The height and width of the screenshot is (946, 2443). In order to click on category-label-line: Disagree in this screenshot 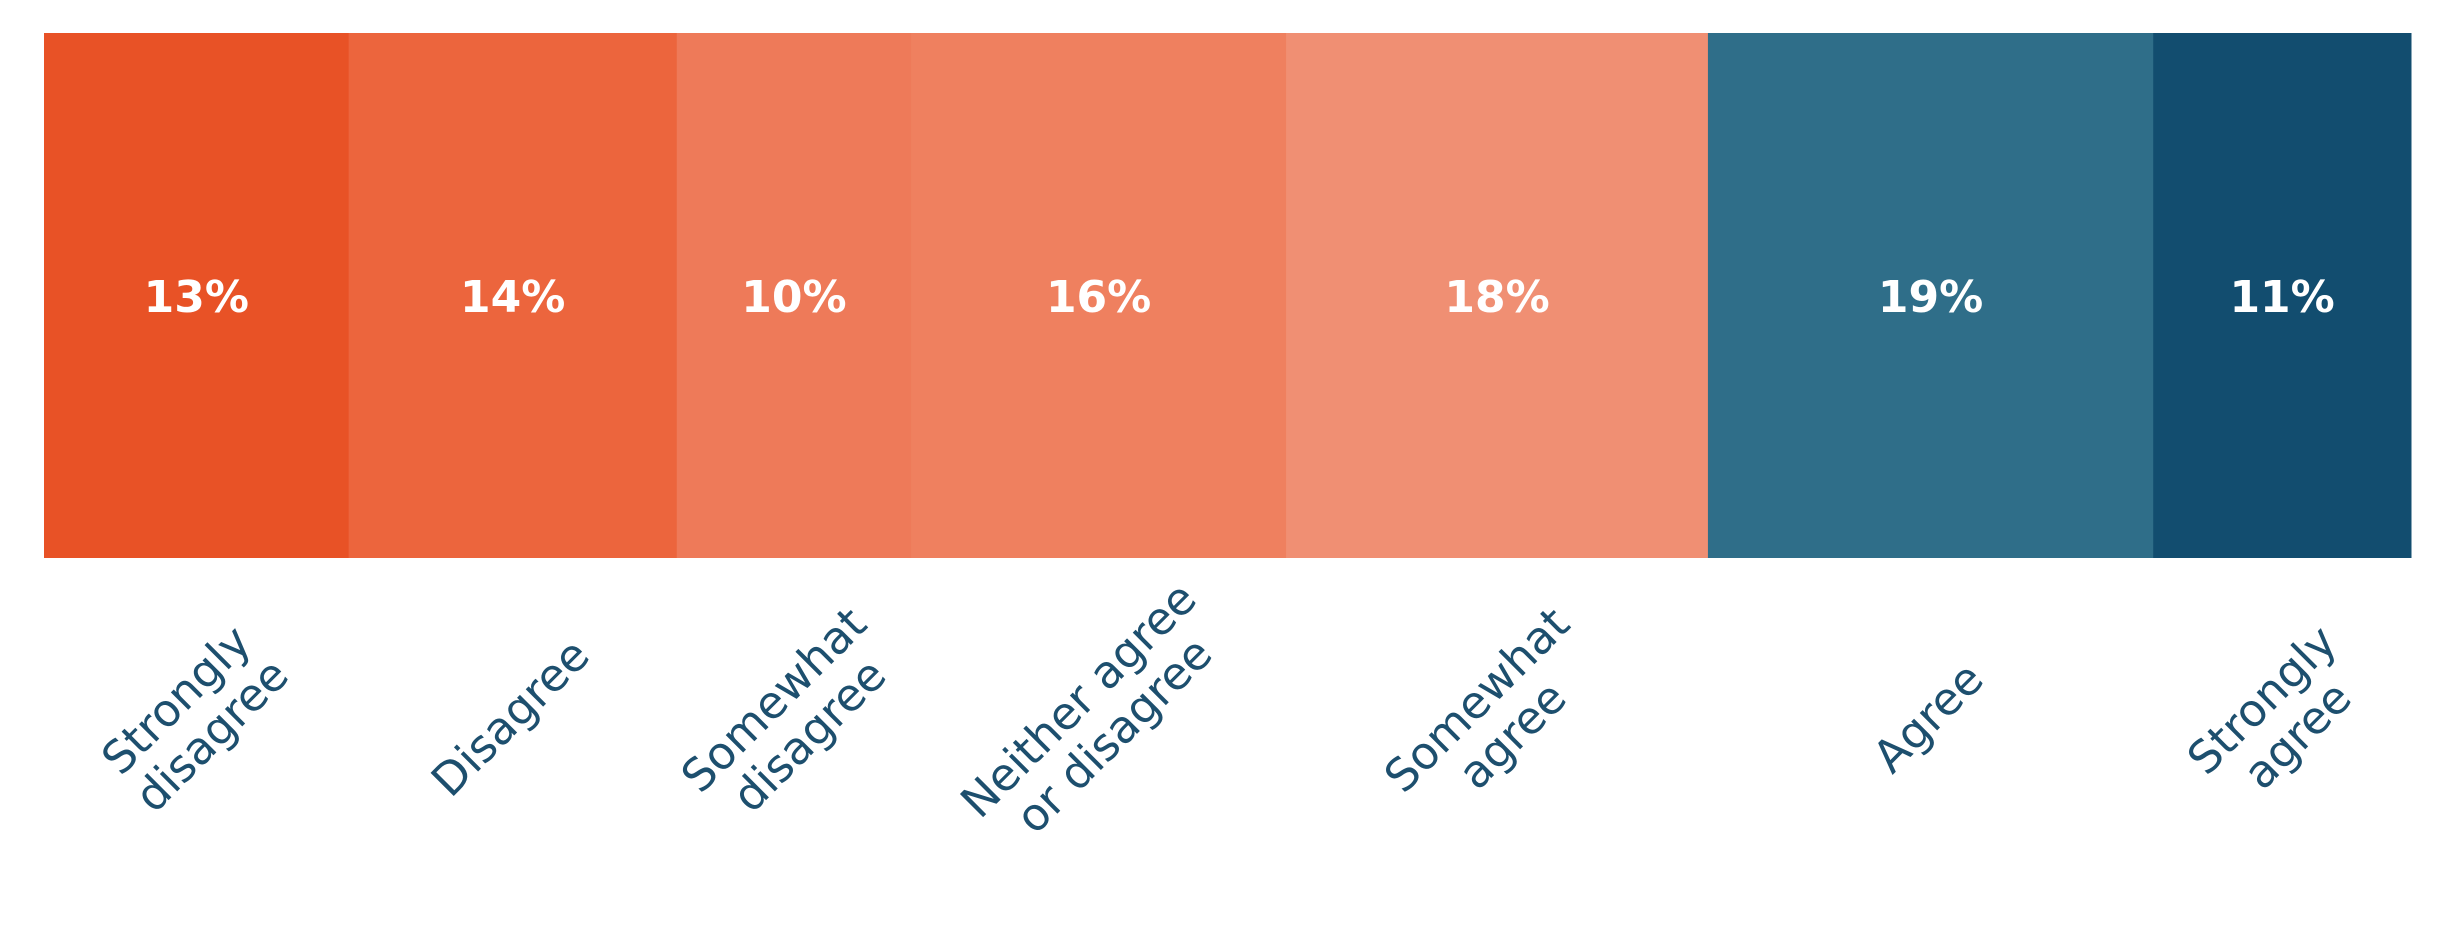, I will do `click(510, 717)`.